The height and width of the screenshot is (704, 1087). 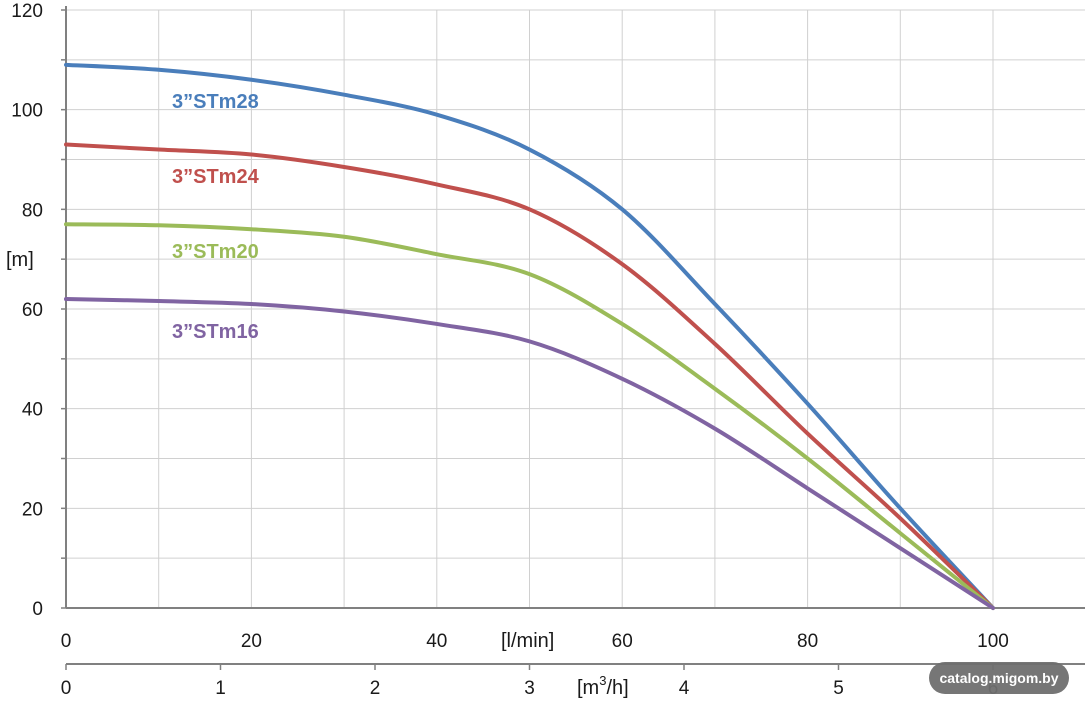 I want to click on y-tick-label: 0, so click(x=37, y=609).